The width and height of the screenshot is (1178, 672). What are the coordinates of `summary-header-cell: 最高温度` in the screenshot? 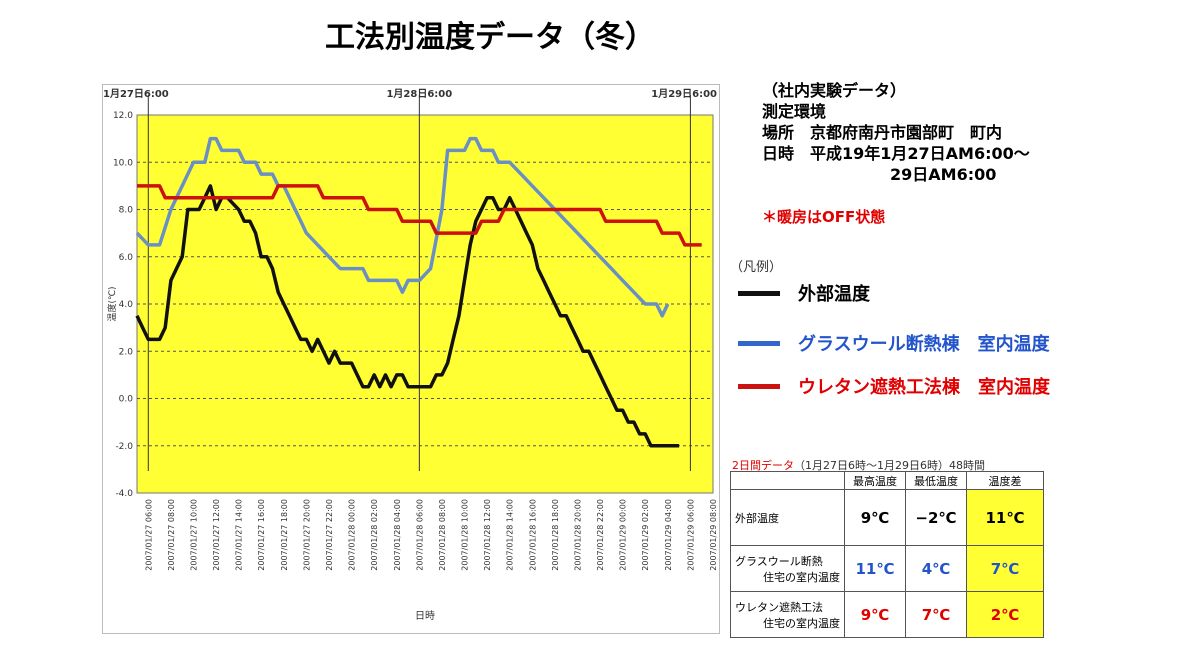 It's located at (875, 480).